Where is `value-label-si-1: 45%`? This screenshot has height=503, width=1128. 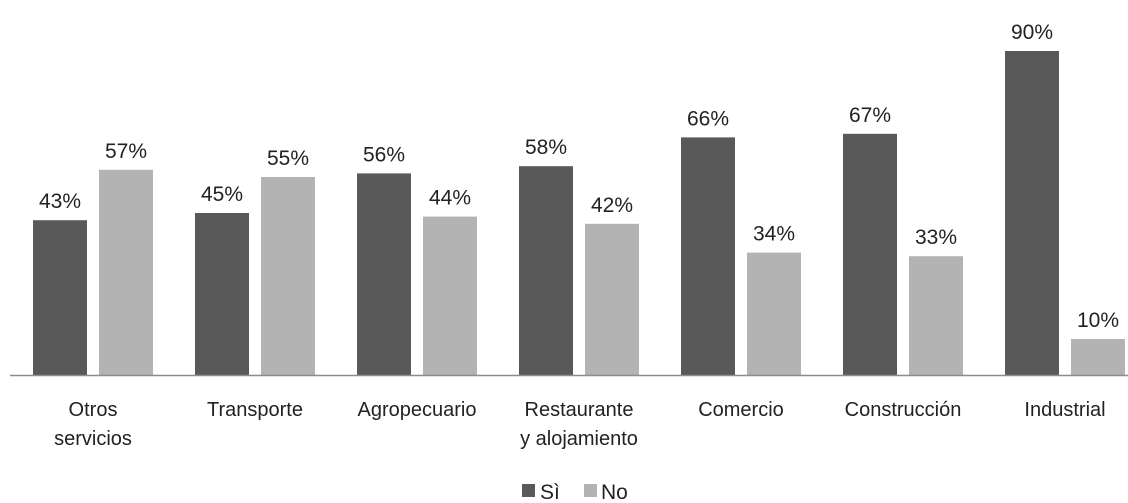
value-label-si-1: 45% is located at coordinates (222, 194).